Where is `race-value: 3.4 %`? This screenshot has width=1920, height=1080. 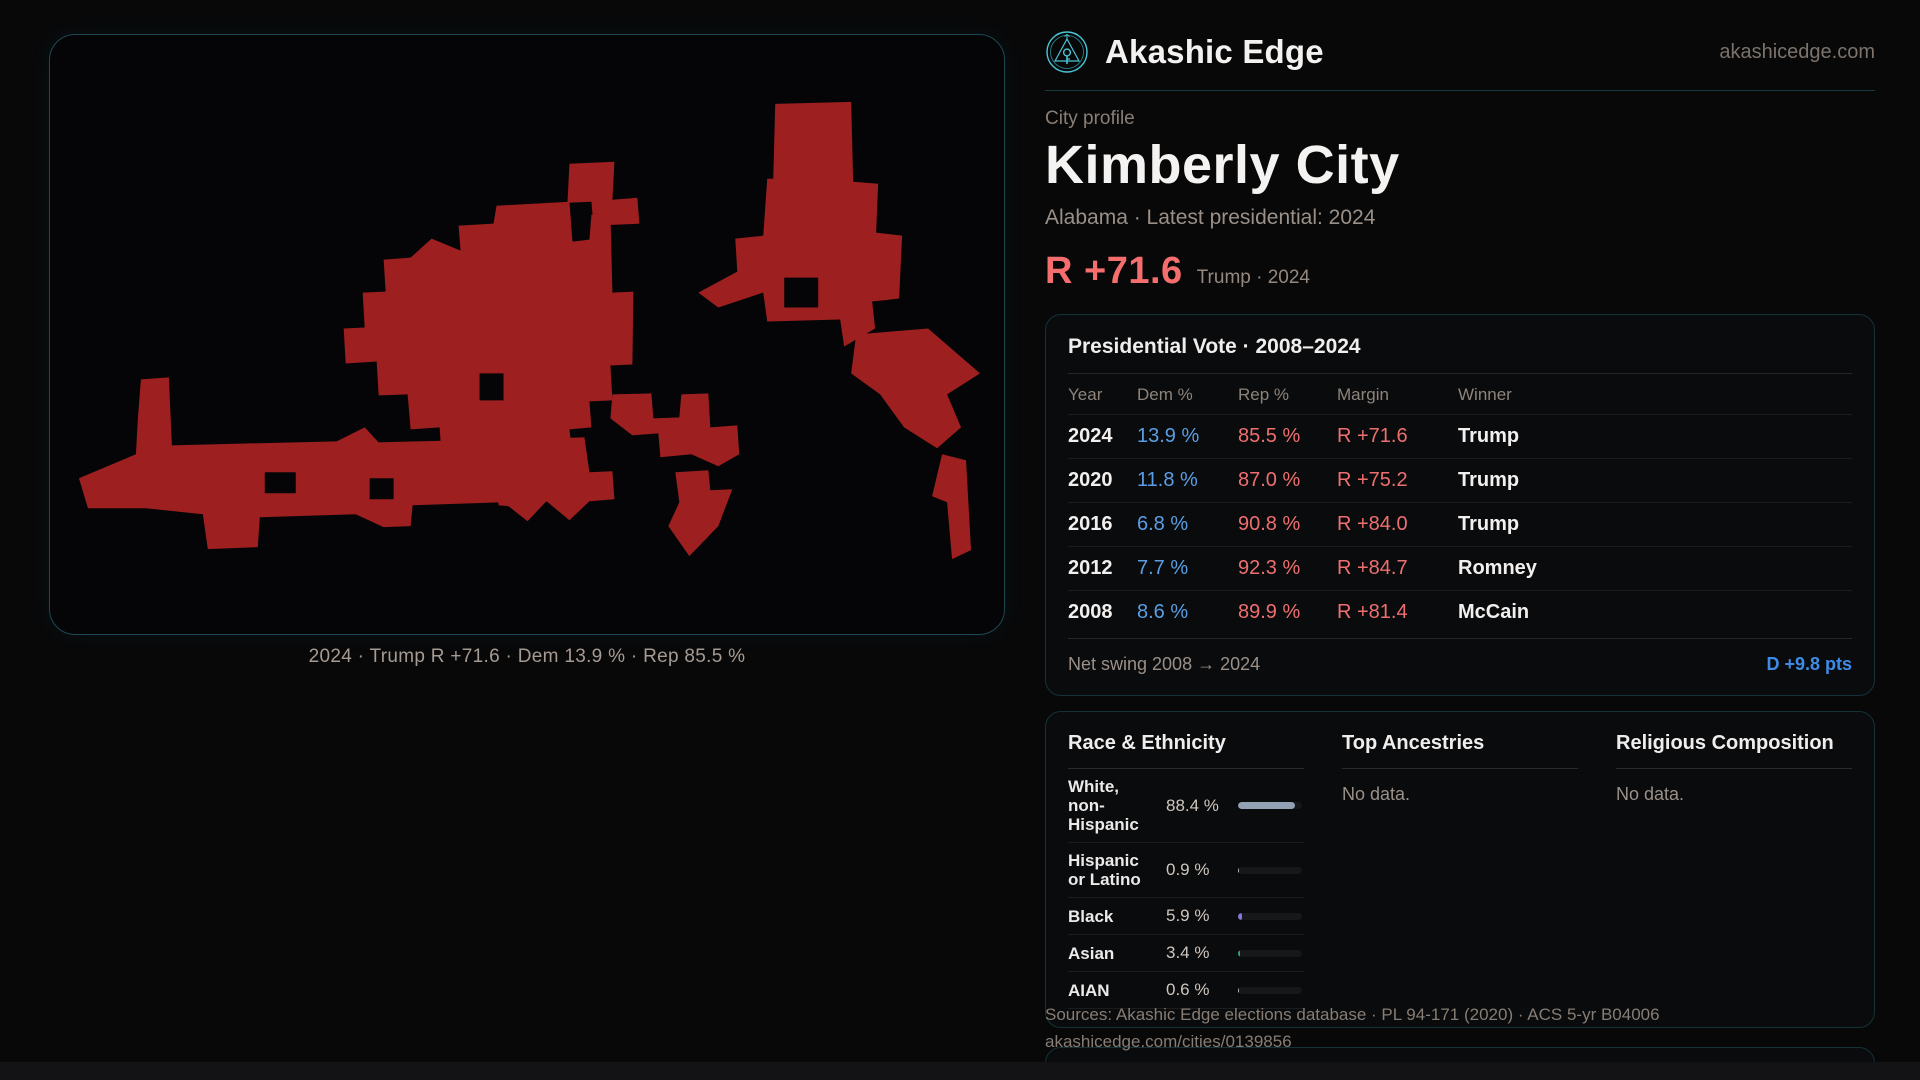 race-value: 3.4 % is located at coordinates (1188, 952).